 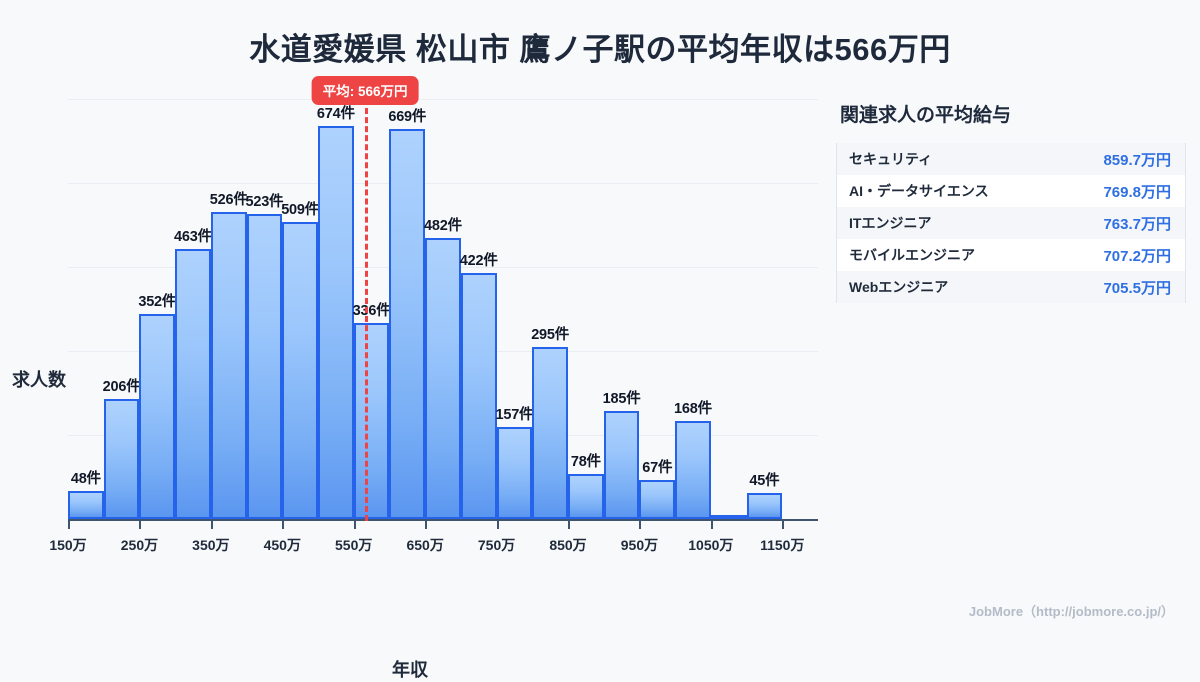 I want to click on bar-value-label: 509件, so click(x=300, y=210).